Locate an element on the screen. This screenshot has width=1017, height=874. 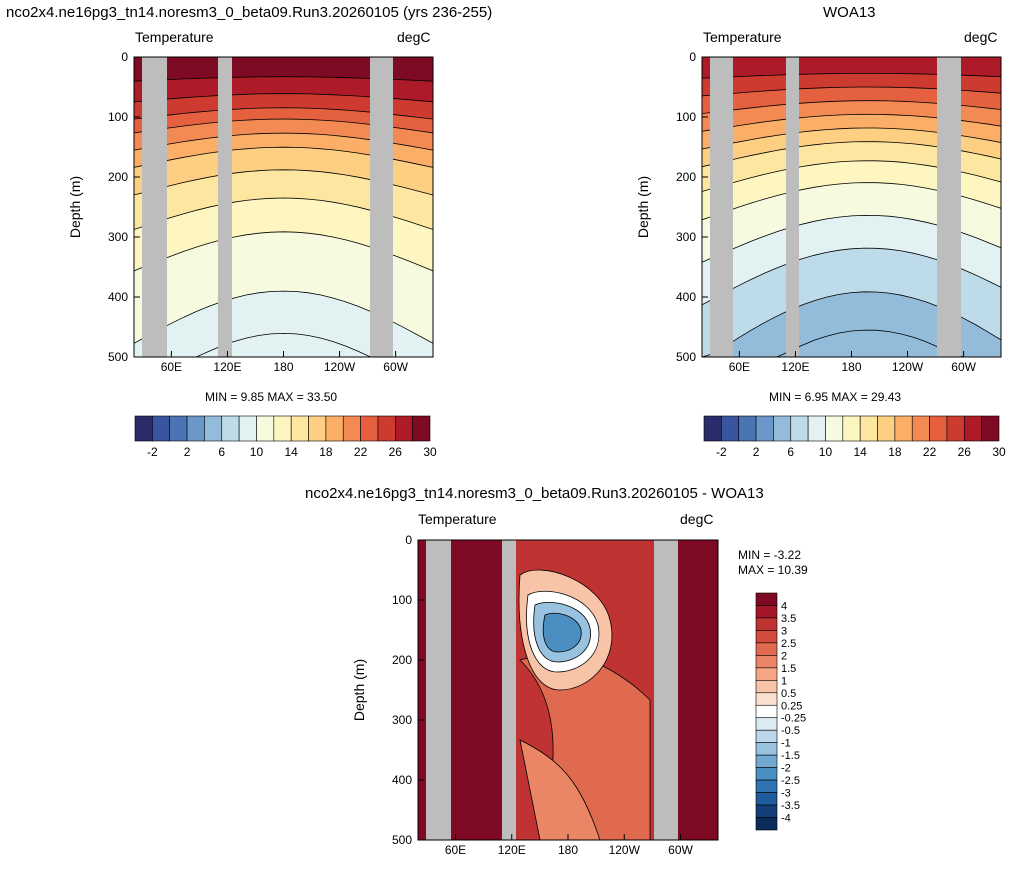
colorbar1-label: -2 is located at coordinates (152, 452).